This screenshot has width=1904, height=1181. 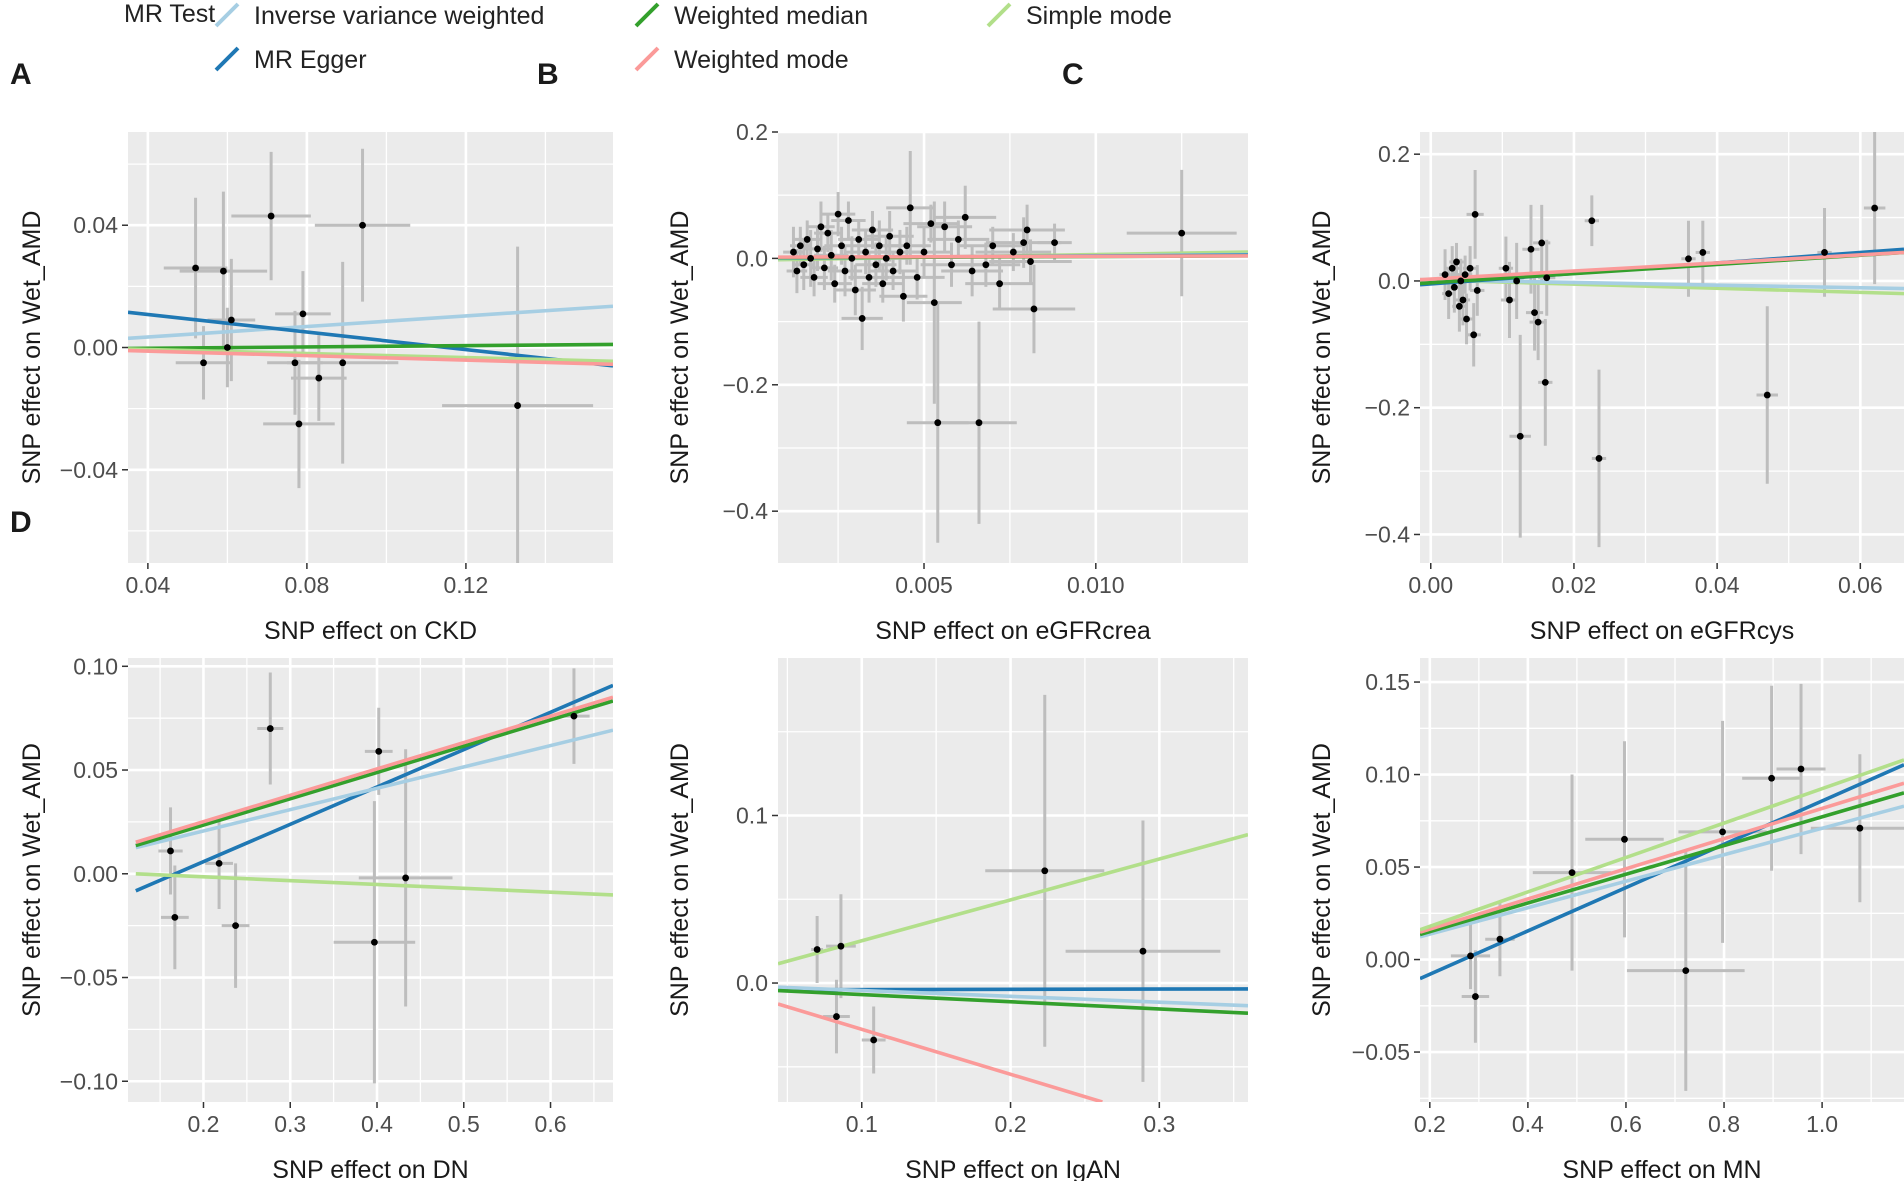 I want to click on legend-label-simple-mode: Simple mode, so click(x=1099, y=16).